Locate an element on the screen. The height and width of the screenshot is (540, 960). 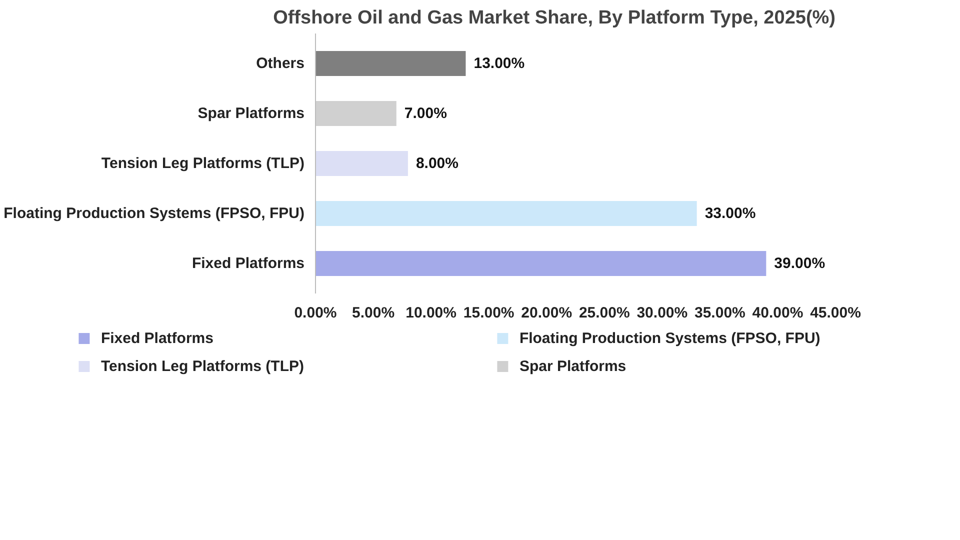
x-tick-label: 40.00% is located at coordinates (778, 313).